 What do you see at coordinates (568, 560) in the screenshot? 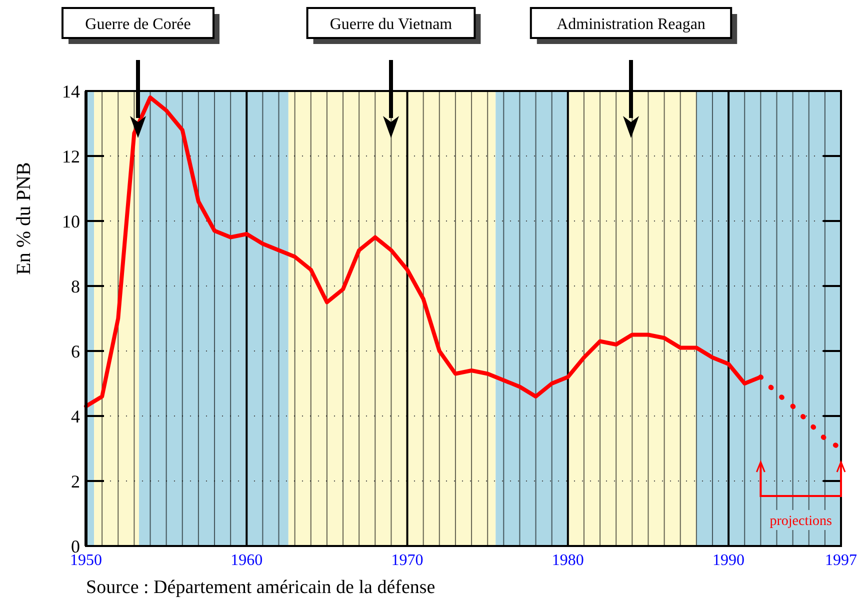
I see `x-tick-label: 1980` at bounding box center [568, 560].